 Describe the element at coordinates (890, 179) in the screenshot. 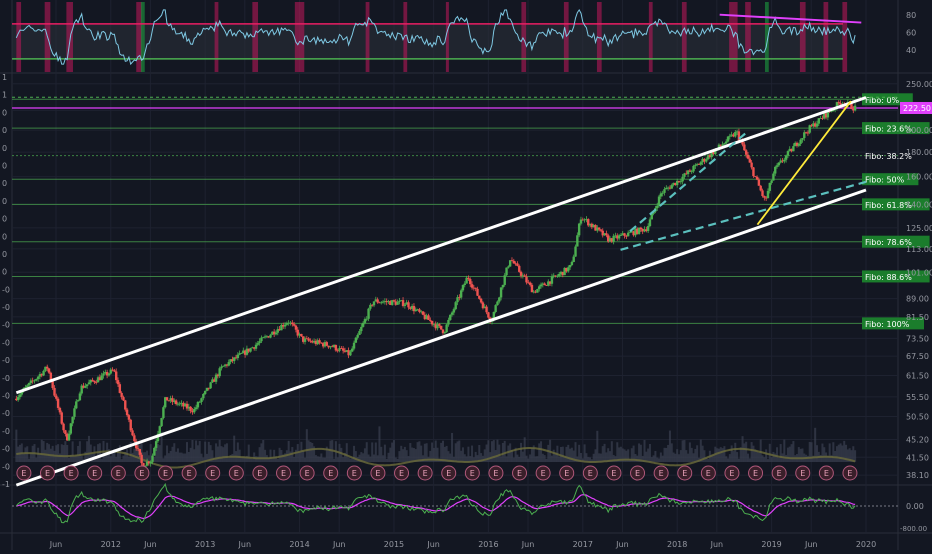

I see `fibonacci-label-bg` at that location.